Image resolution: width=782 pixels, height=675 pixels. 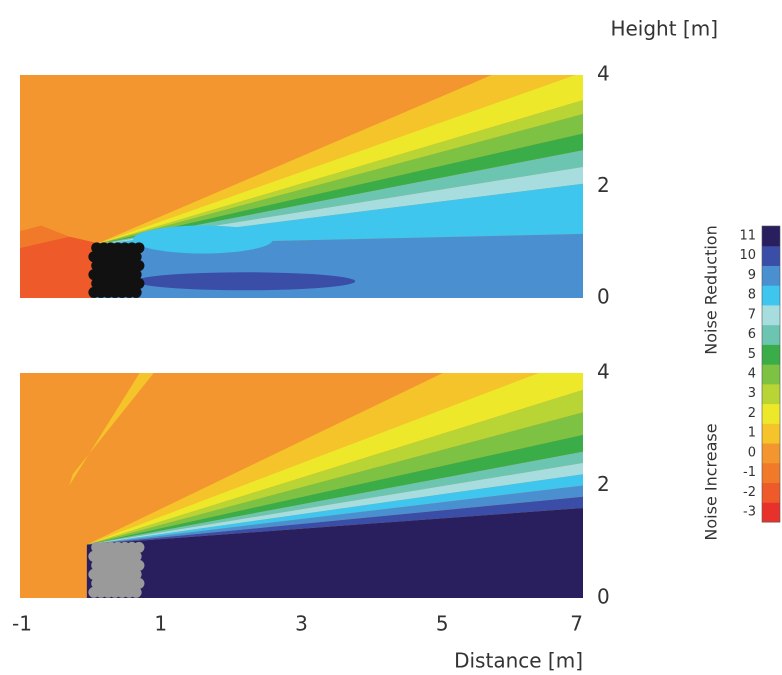 What do you see at coordinates (711, 289) in the screenshot?
I see `colorbar-label-top: Noise Reduction` at bounding box center [711, 289].